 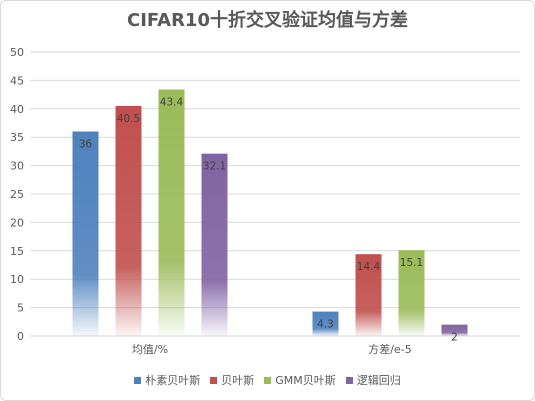 What do you see at coordinates (20, 308) in the screenshot?
I see `y-tick-label: 5` at bounding box center [20, 308].